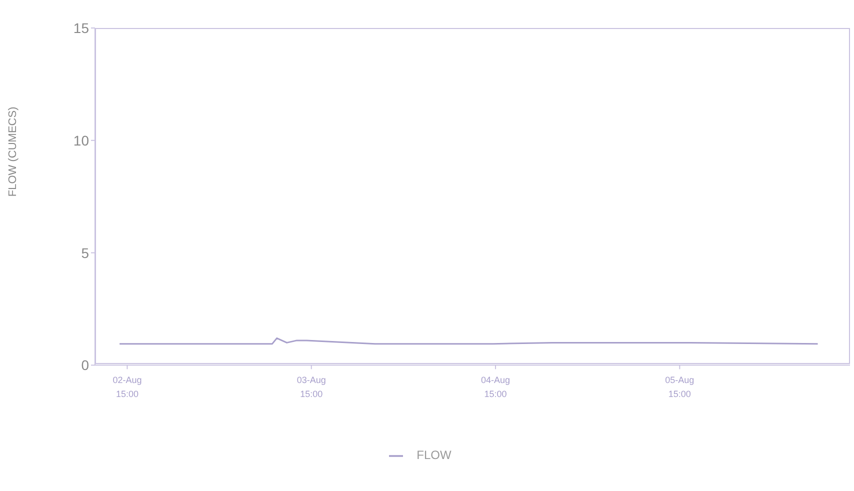 The height and width of the screenshot is (491, 854). Describe the element at coordinates (81, 140) in the screenshot. I see `y-tick-label: 10` at that location.